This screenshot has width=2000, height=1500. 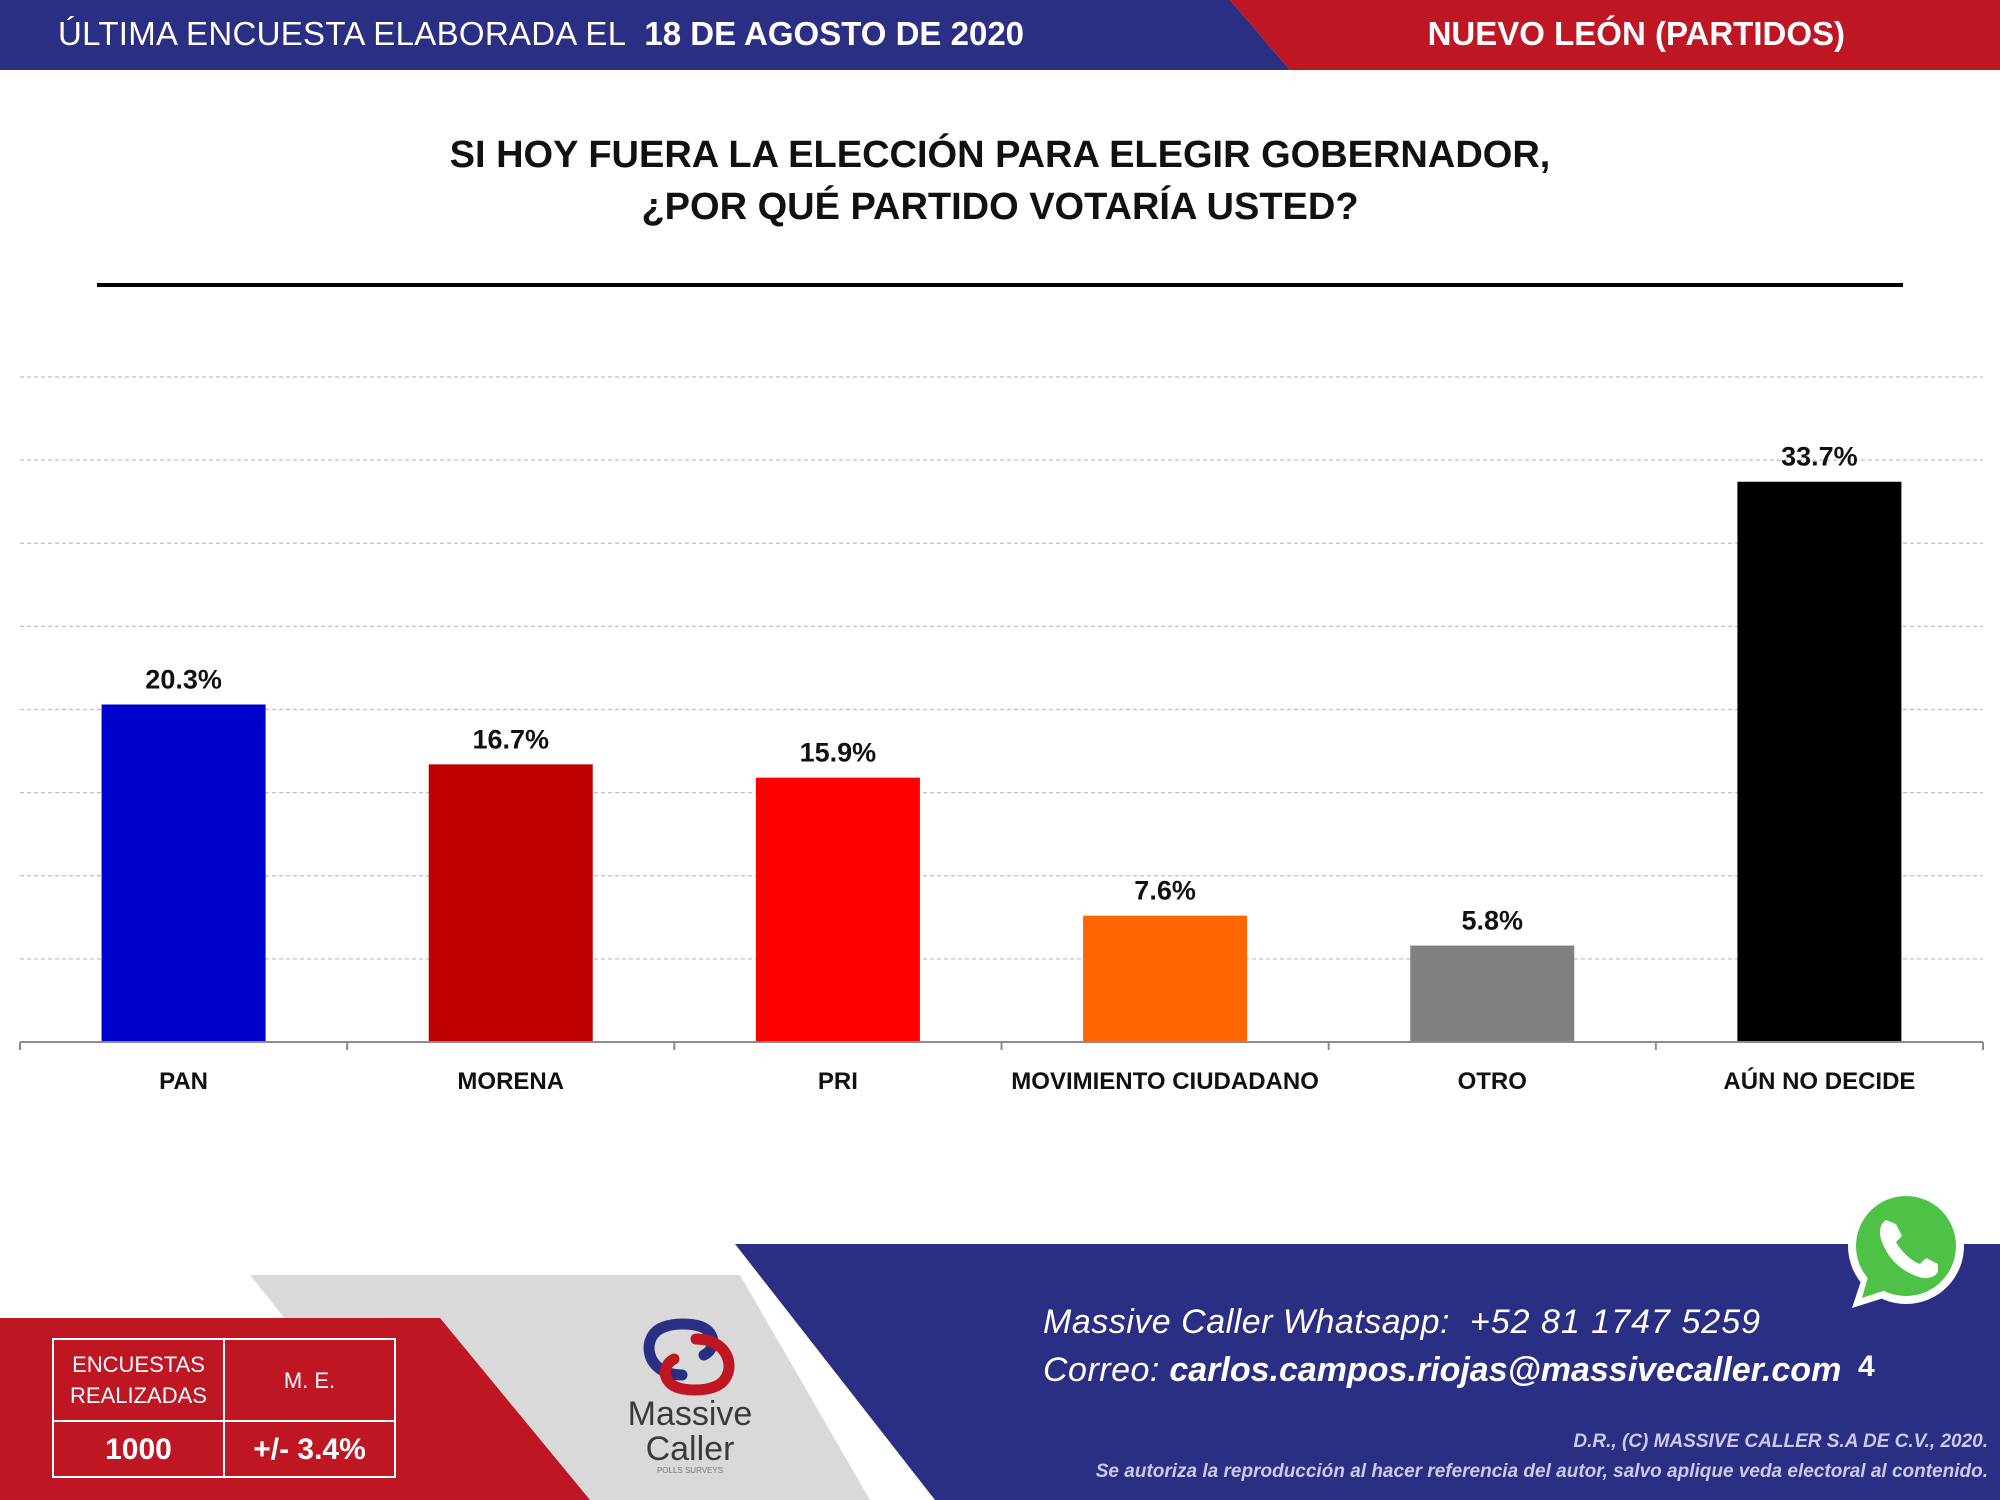 What do you see at coordinates (690, 1414) in the screenshot?
I see `brand-name-line1: Massive` at bounding box center [690, 1414].